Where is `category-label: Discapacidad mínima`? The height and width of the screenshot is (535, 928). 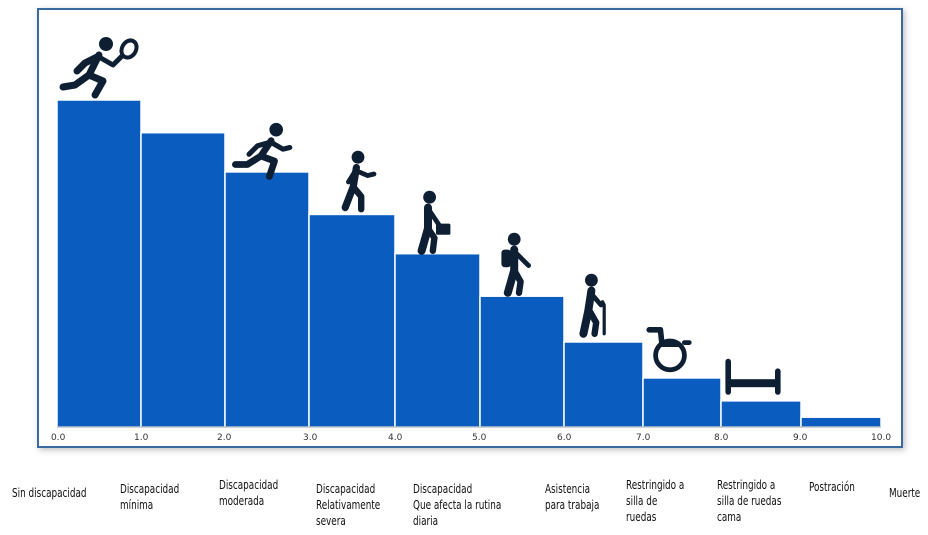
category-label: Discapacidad mínima is located at coordinates (150, 497).